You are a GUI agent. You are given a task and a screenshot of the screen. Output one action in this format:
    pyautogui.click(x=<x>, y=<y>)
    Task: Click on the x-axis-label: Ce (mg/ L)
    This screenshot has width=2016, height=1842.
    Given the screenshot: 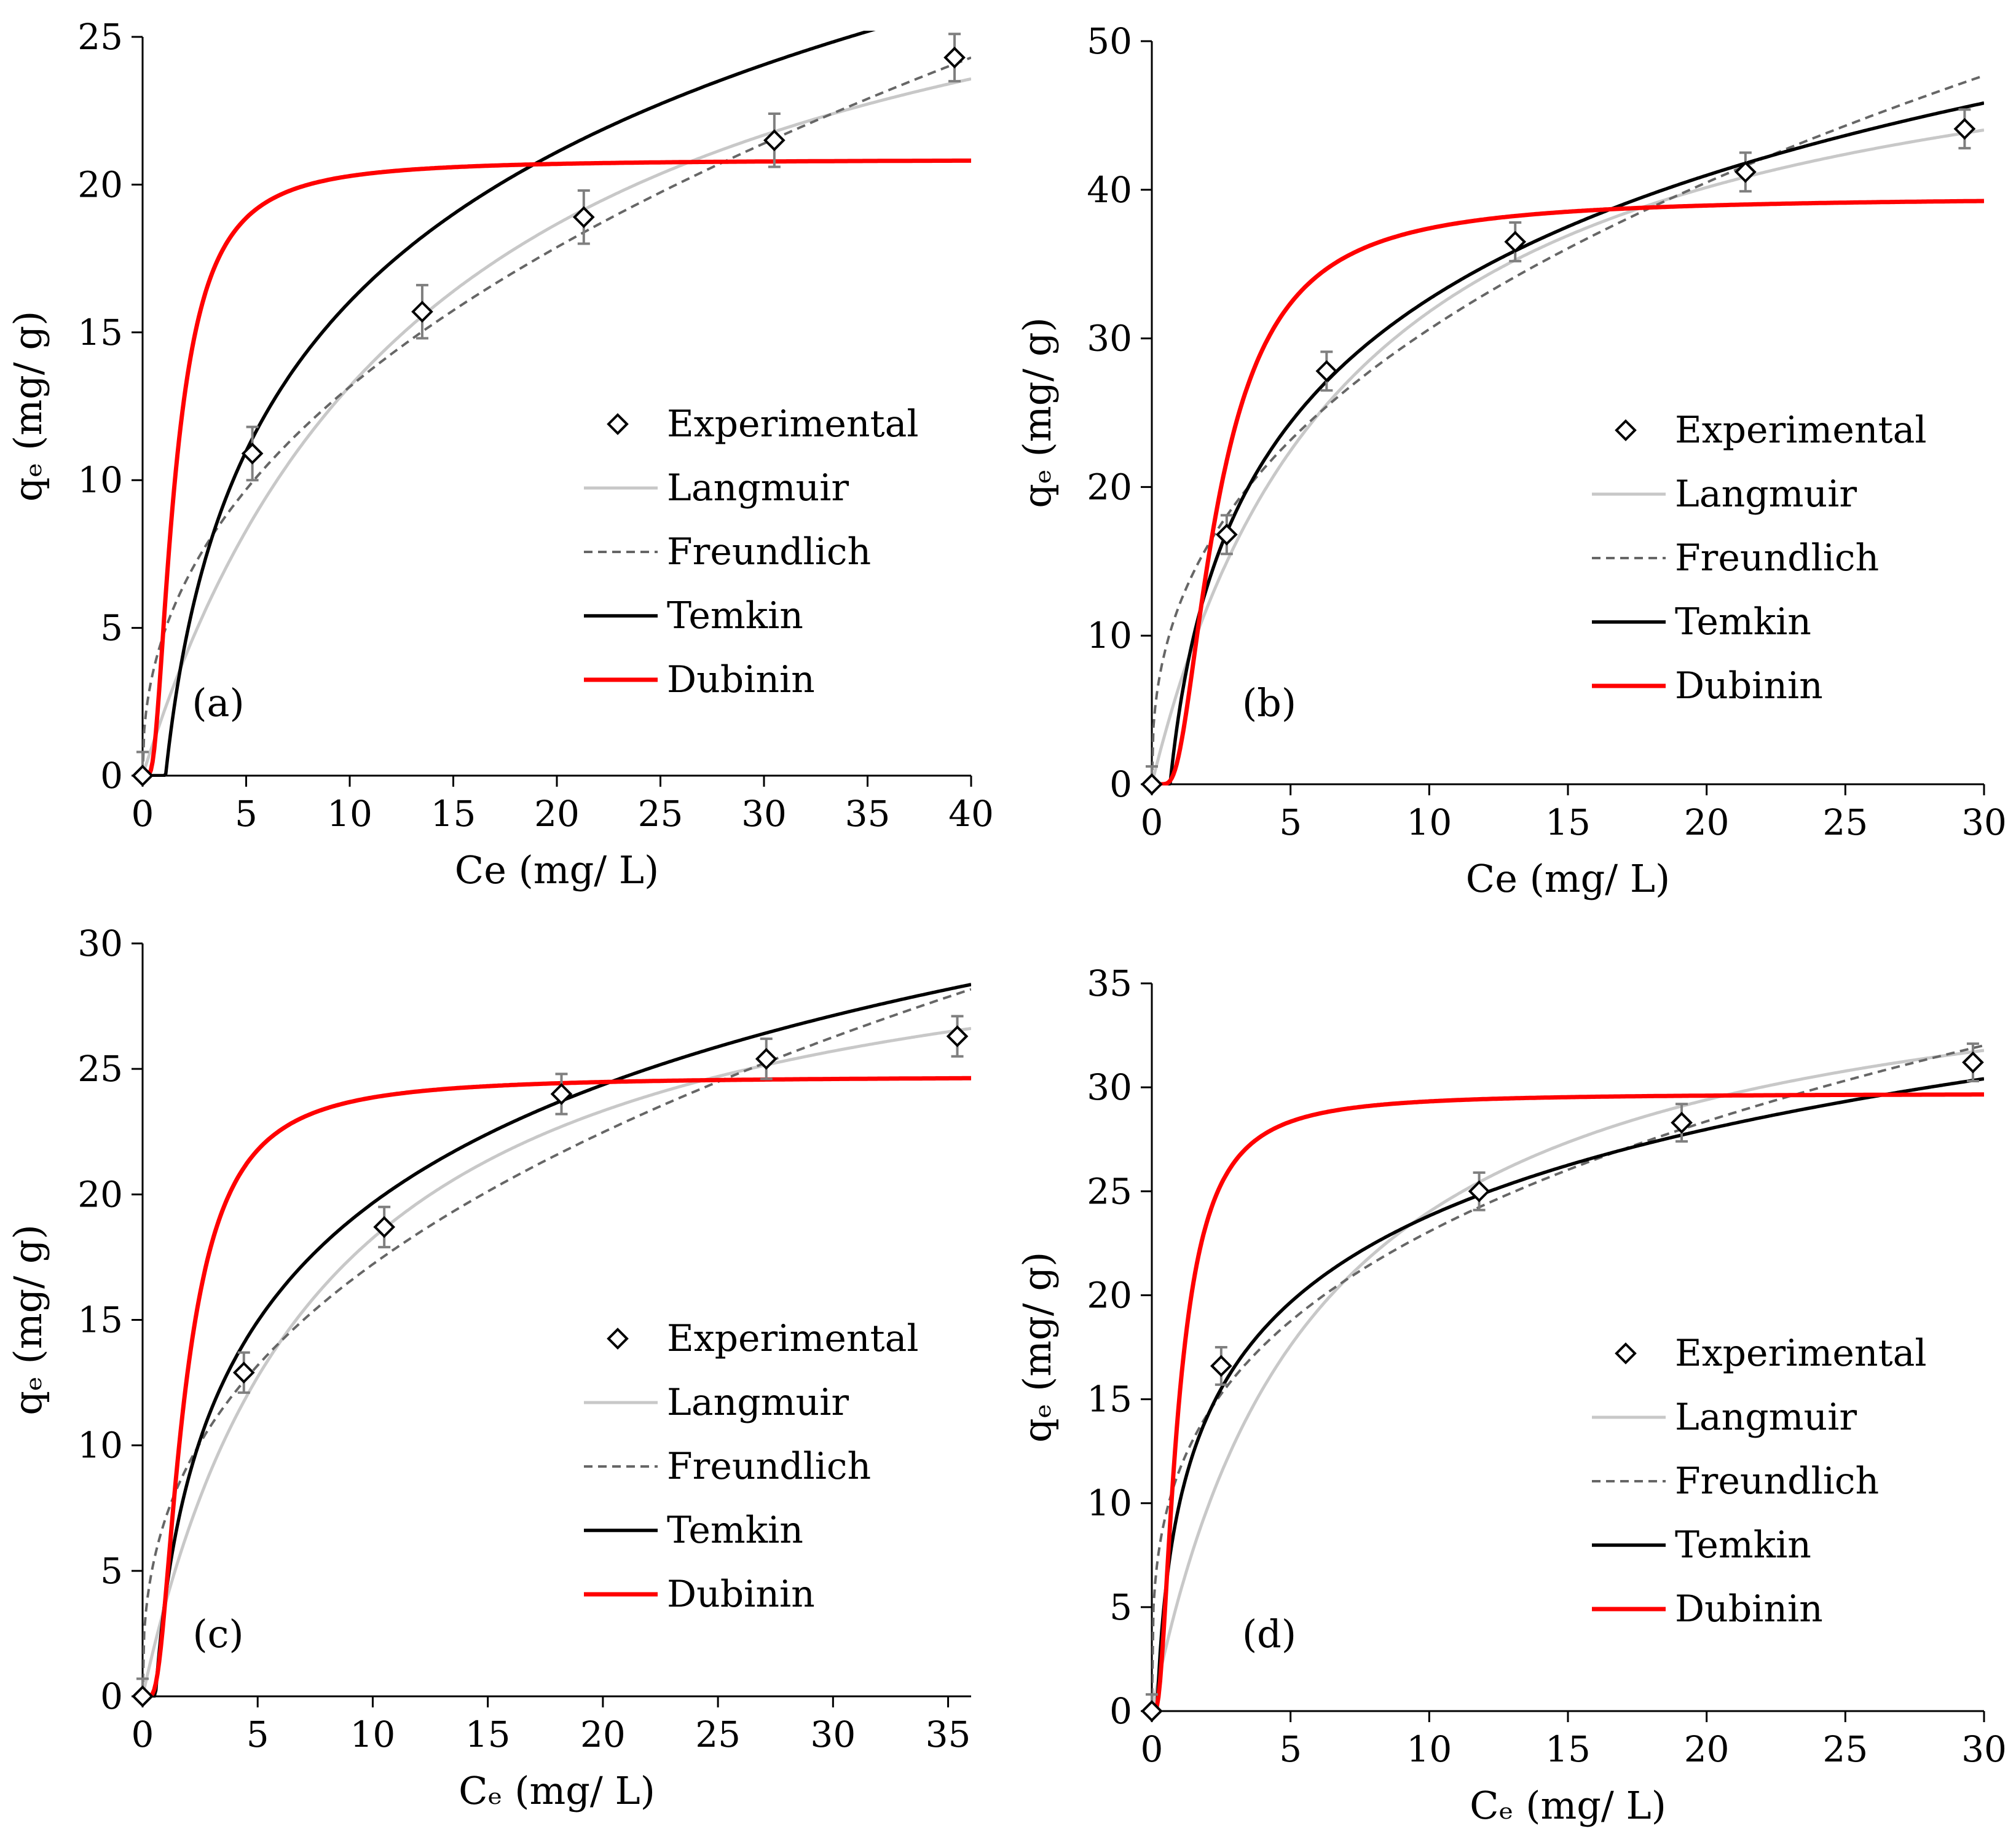 What is the action you would take?
    pyautogui.click(x=1568, y=879)
    